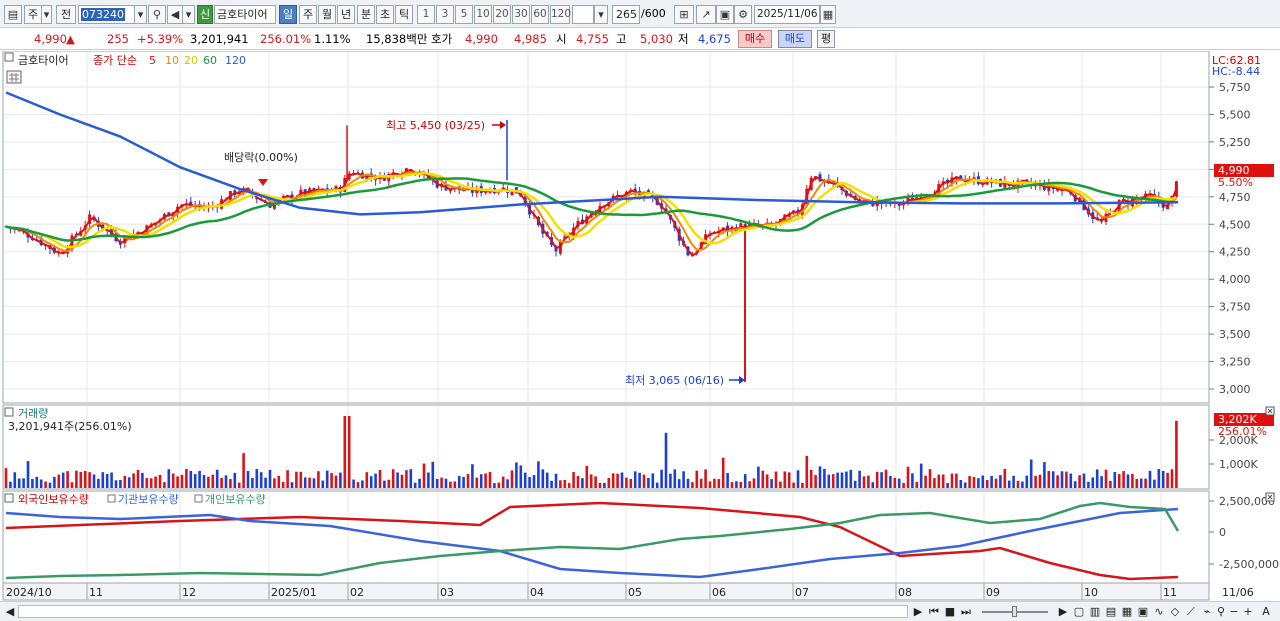 The width and height of the screenshot is (1280, 621). What do you see at coordinates (1235, 197) in the screenshot?
I see `price-axis-label: 4,750` at bounding box center [1235, 197].